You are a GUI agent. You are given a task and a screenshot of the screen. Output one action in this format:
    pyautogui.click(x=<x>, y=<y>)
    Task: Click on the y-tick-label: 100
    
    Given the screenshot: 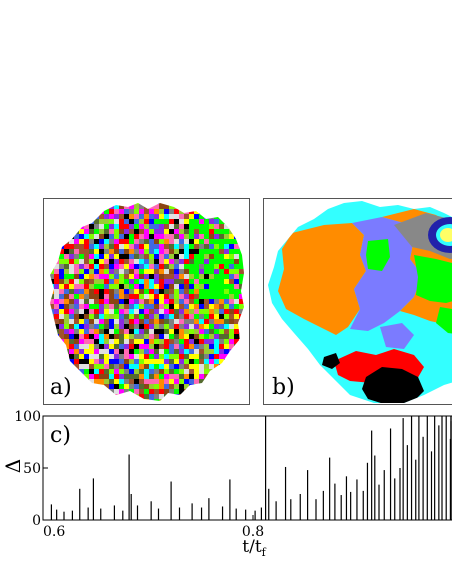 What is the action you would take?
    pyautogui.click(x=27, y=417)
    